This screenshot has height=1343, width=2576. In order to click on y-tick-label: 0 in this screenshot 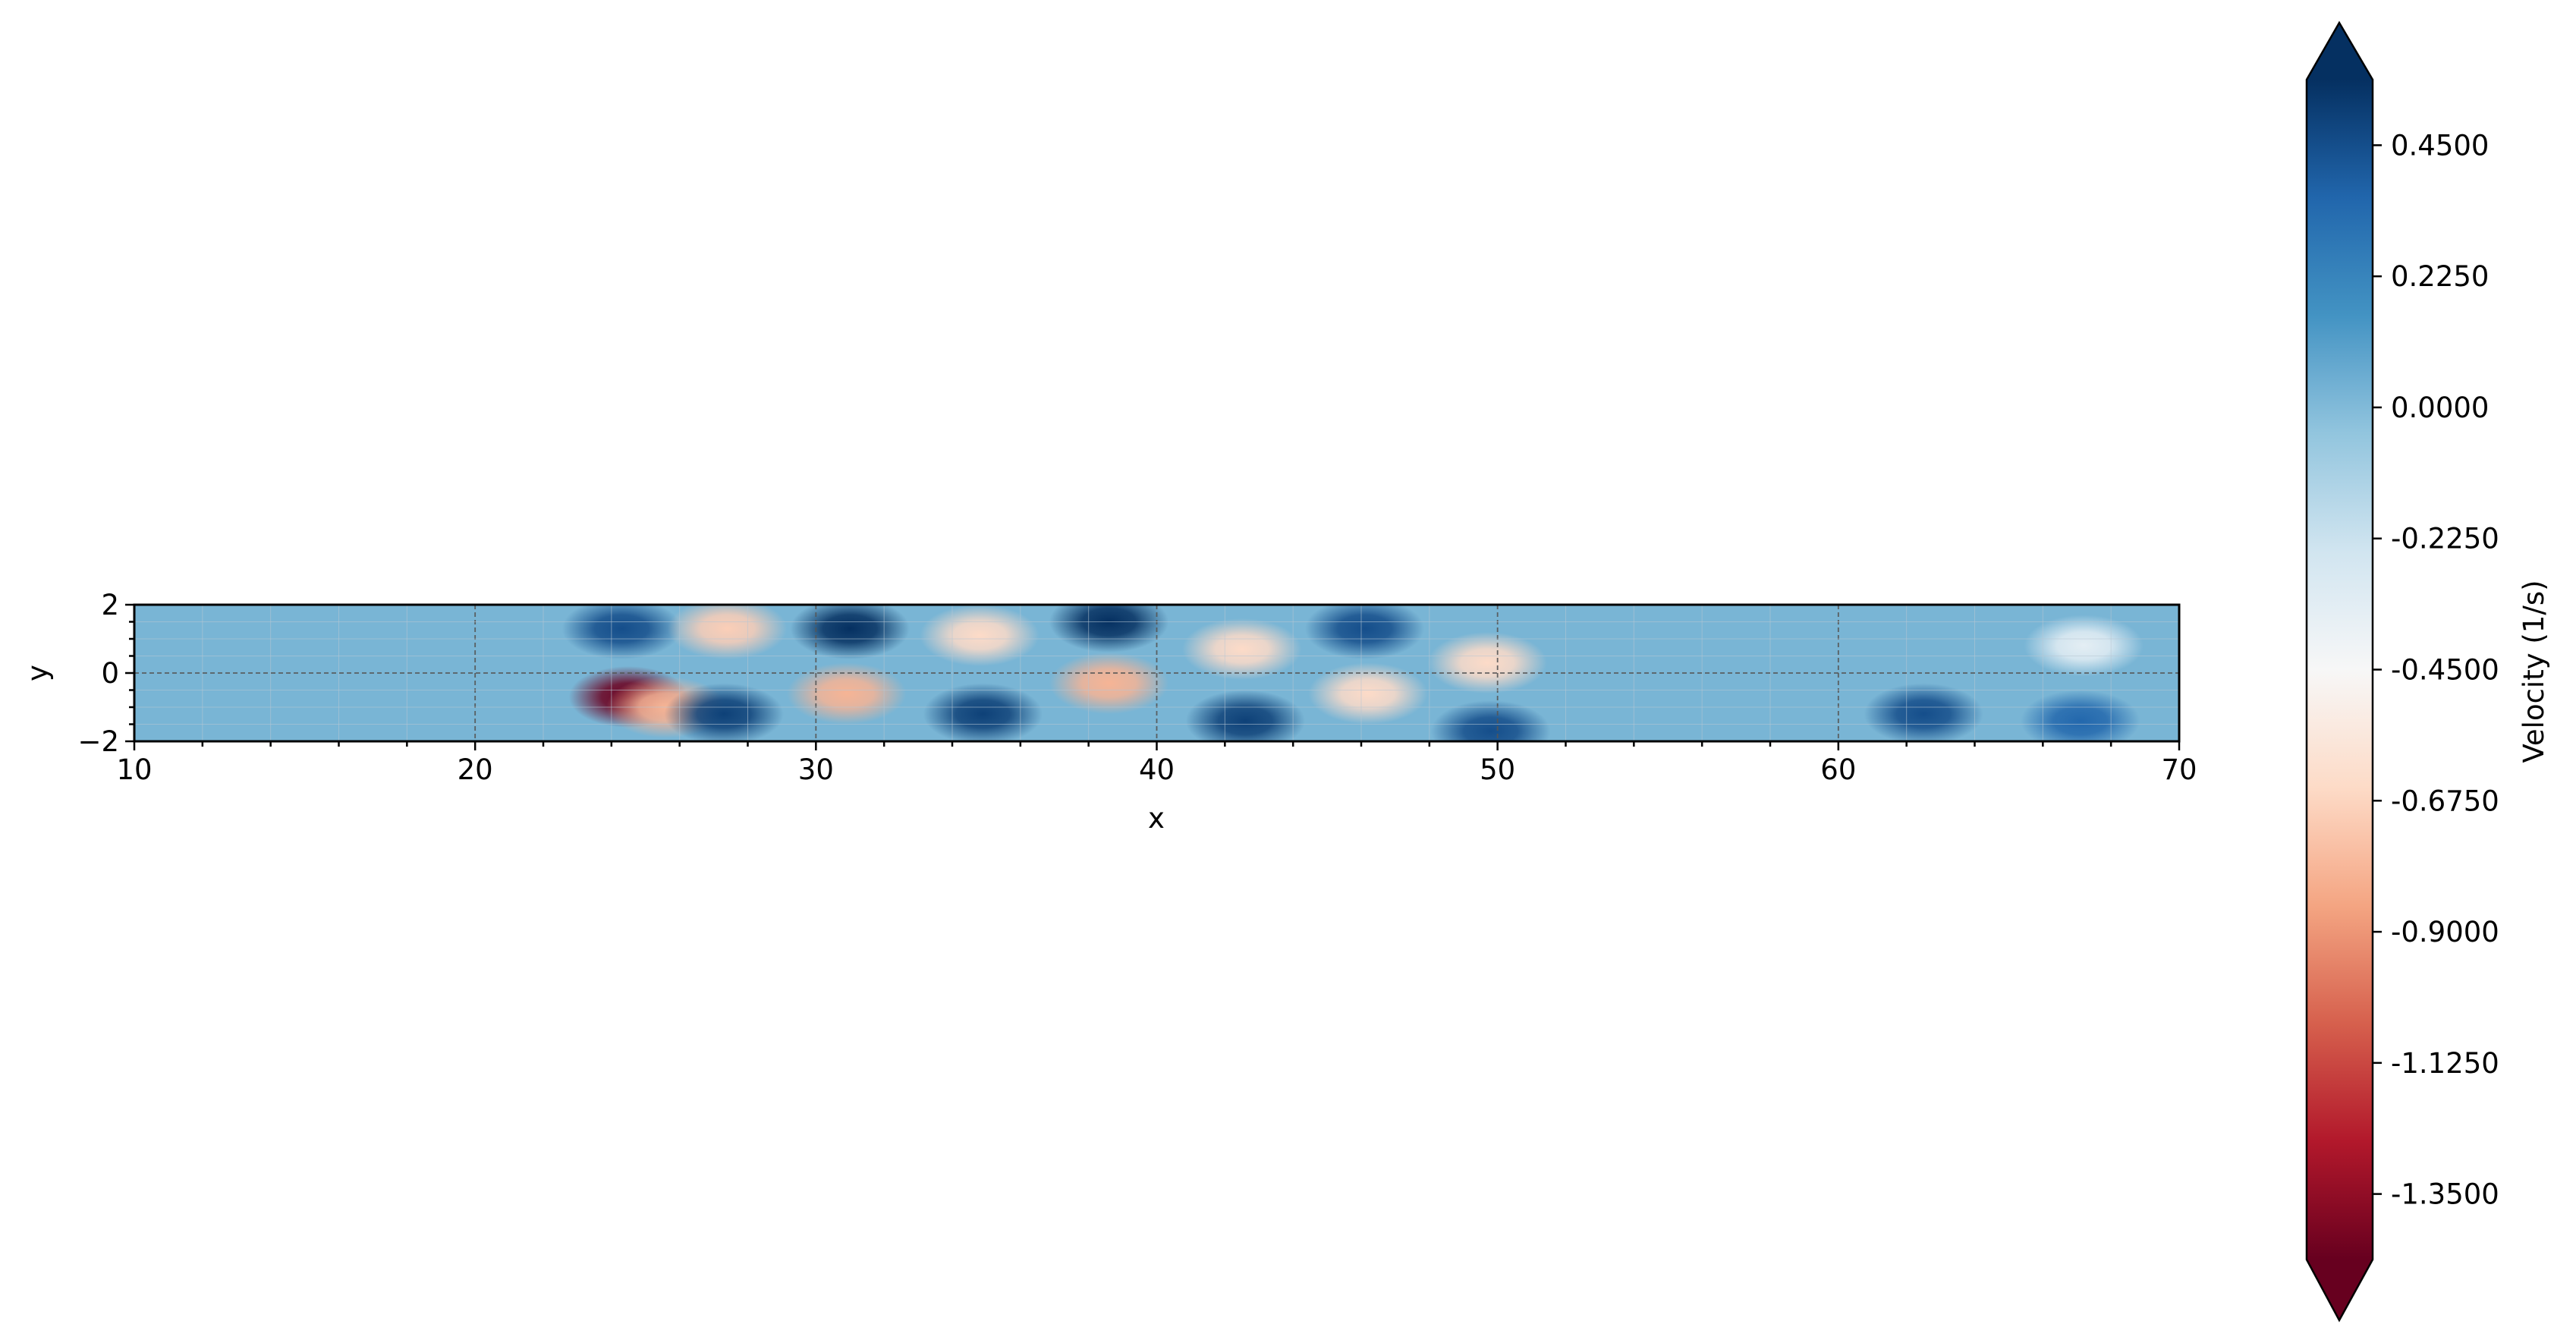, I will do `click(110, 673)`.